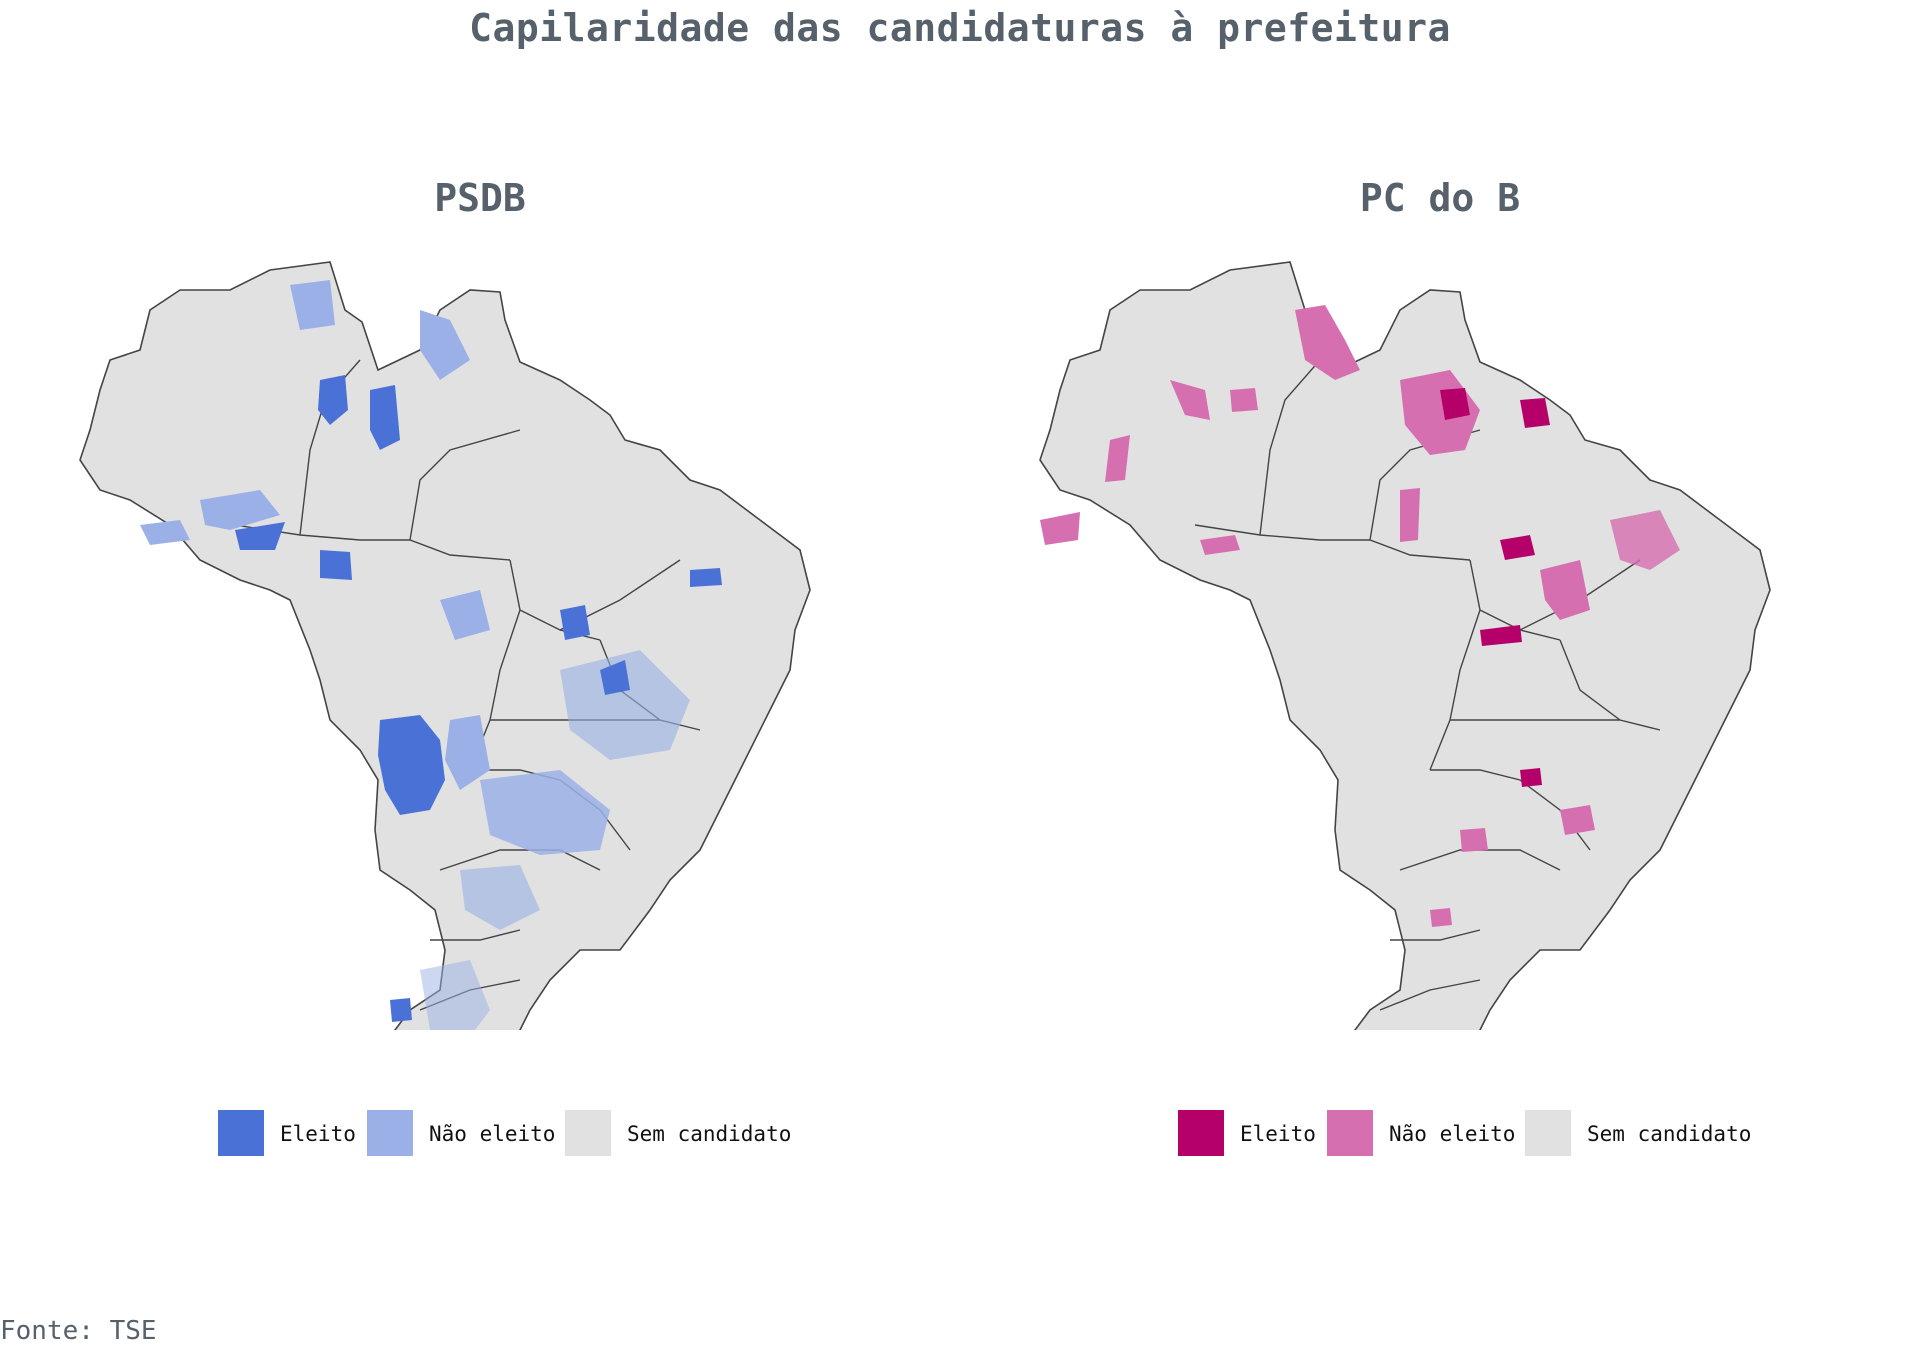  I want to click on region-not-elected-ro, so click(1220, 545).